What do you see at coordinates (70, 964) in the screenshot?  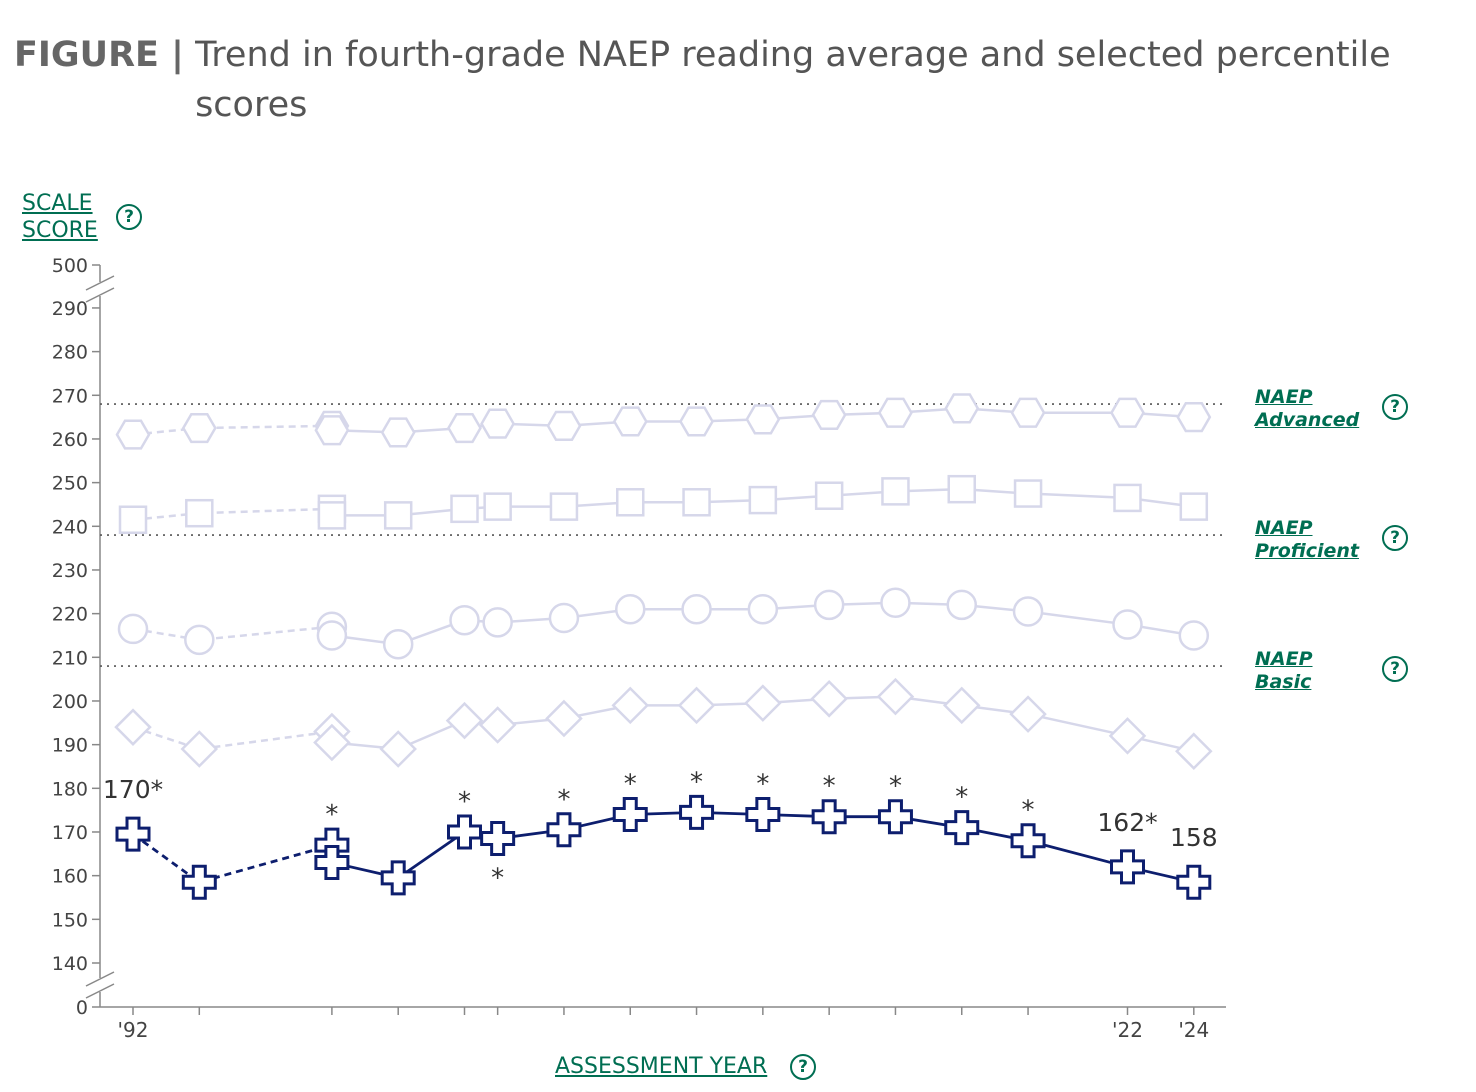 I see `y-tick-label: 140` at bounding box center [70, 964].